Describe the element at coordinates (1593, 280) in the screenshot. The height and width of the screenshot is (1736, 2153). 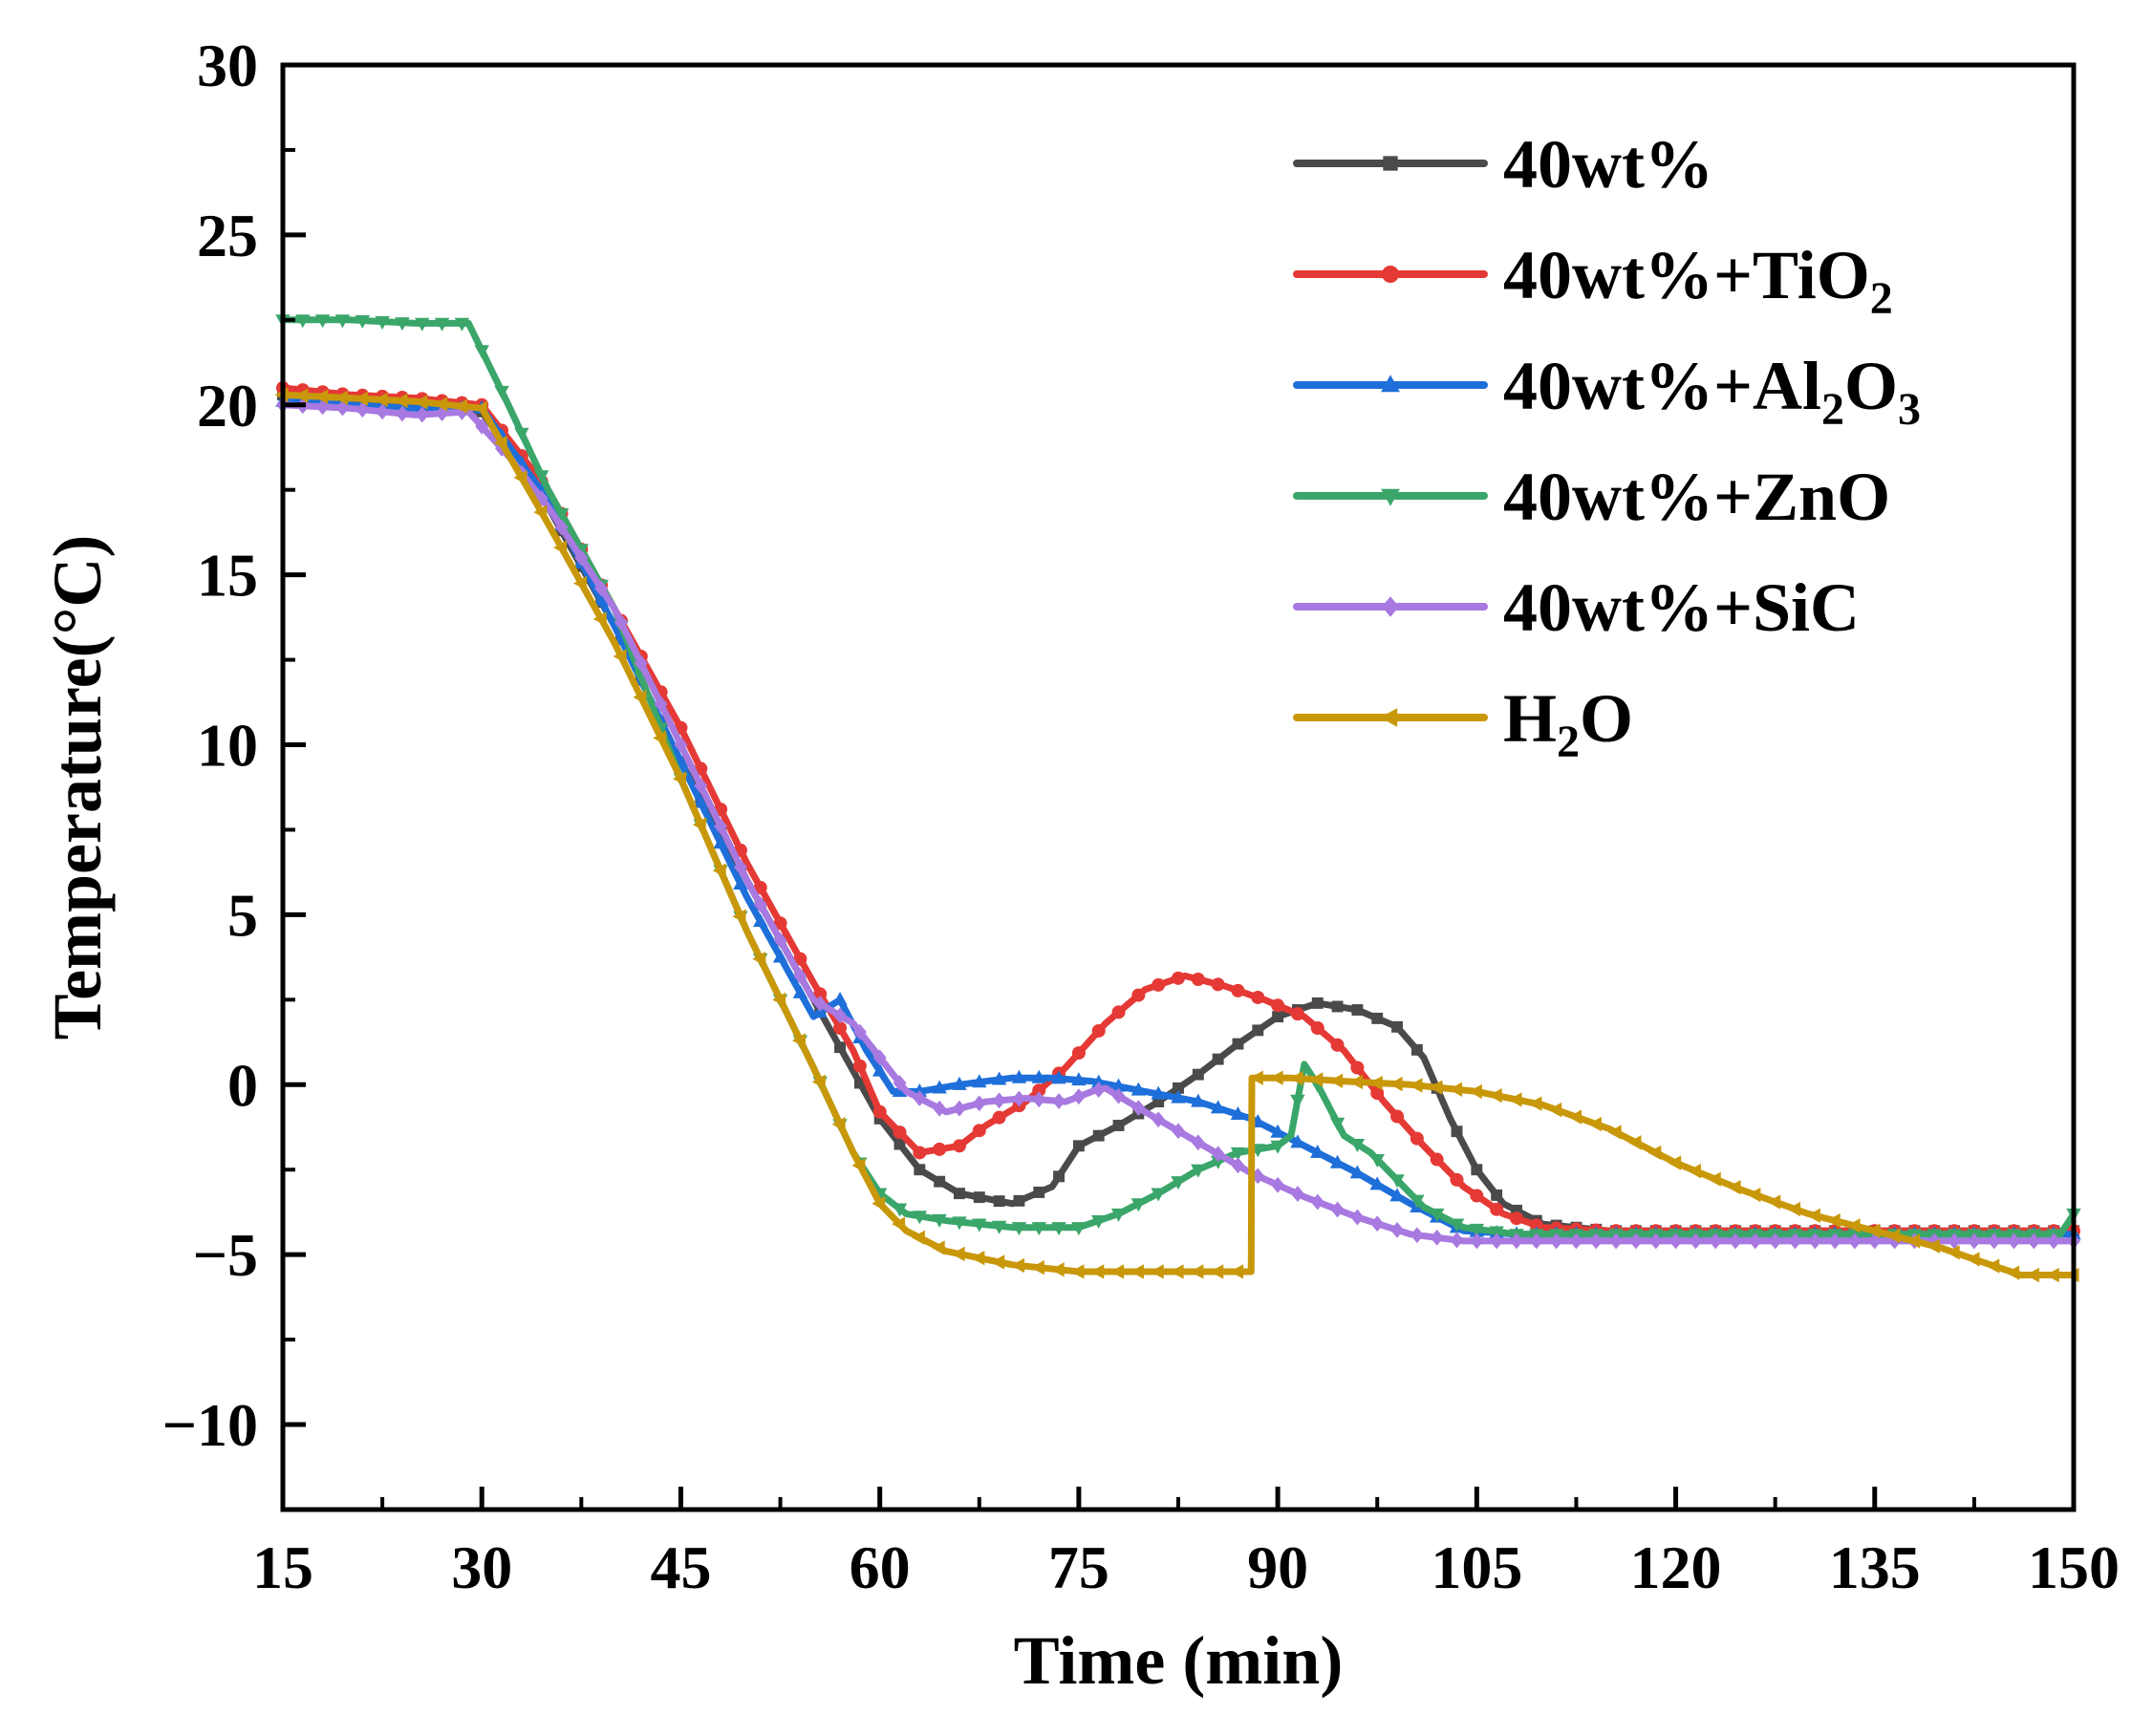
I see `legend-item-40wt-tio2: 40wt%+TiO2` at that location.